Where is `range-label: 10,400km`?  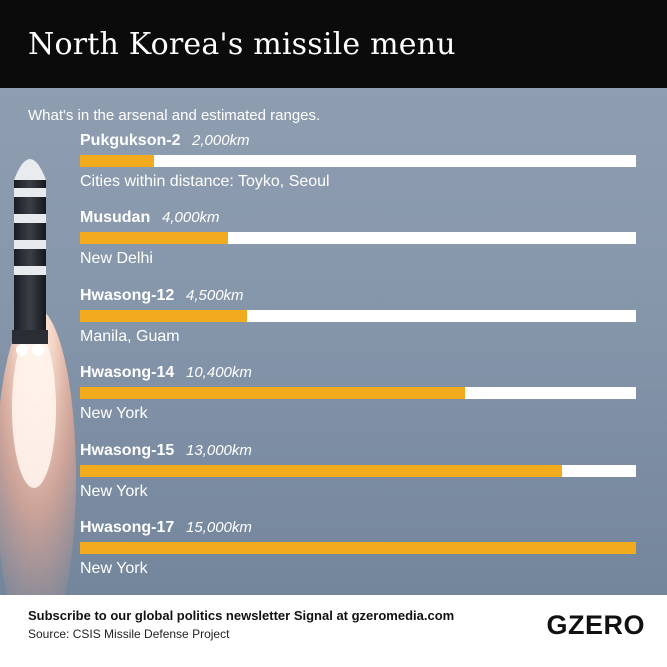 range-label: 10,400km is located at coordinates (219, 373).